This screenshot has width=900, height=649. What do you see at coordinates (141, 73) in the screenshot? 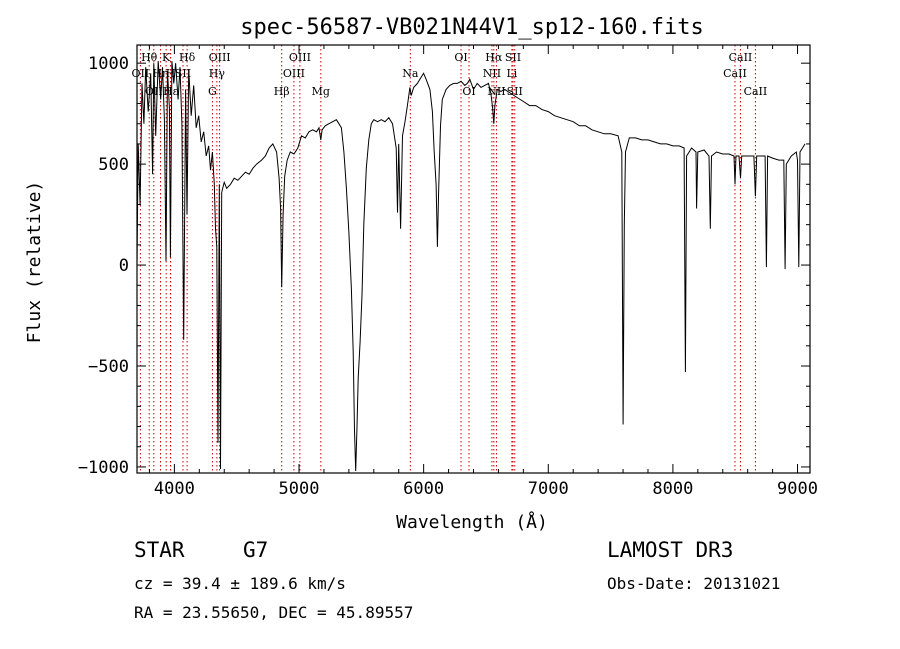
I see `line-label-0: OII` at bounding box center [141, 73].